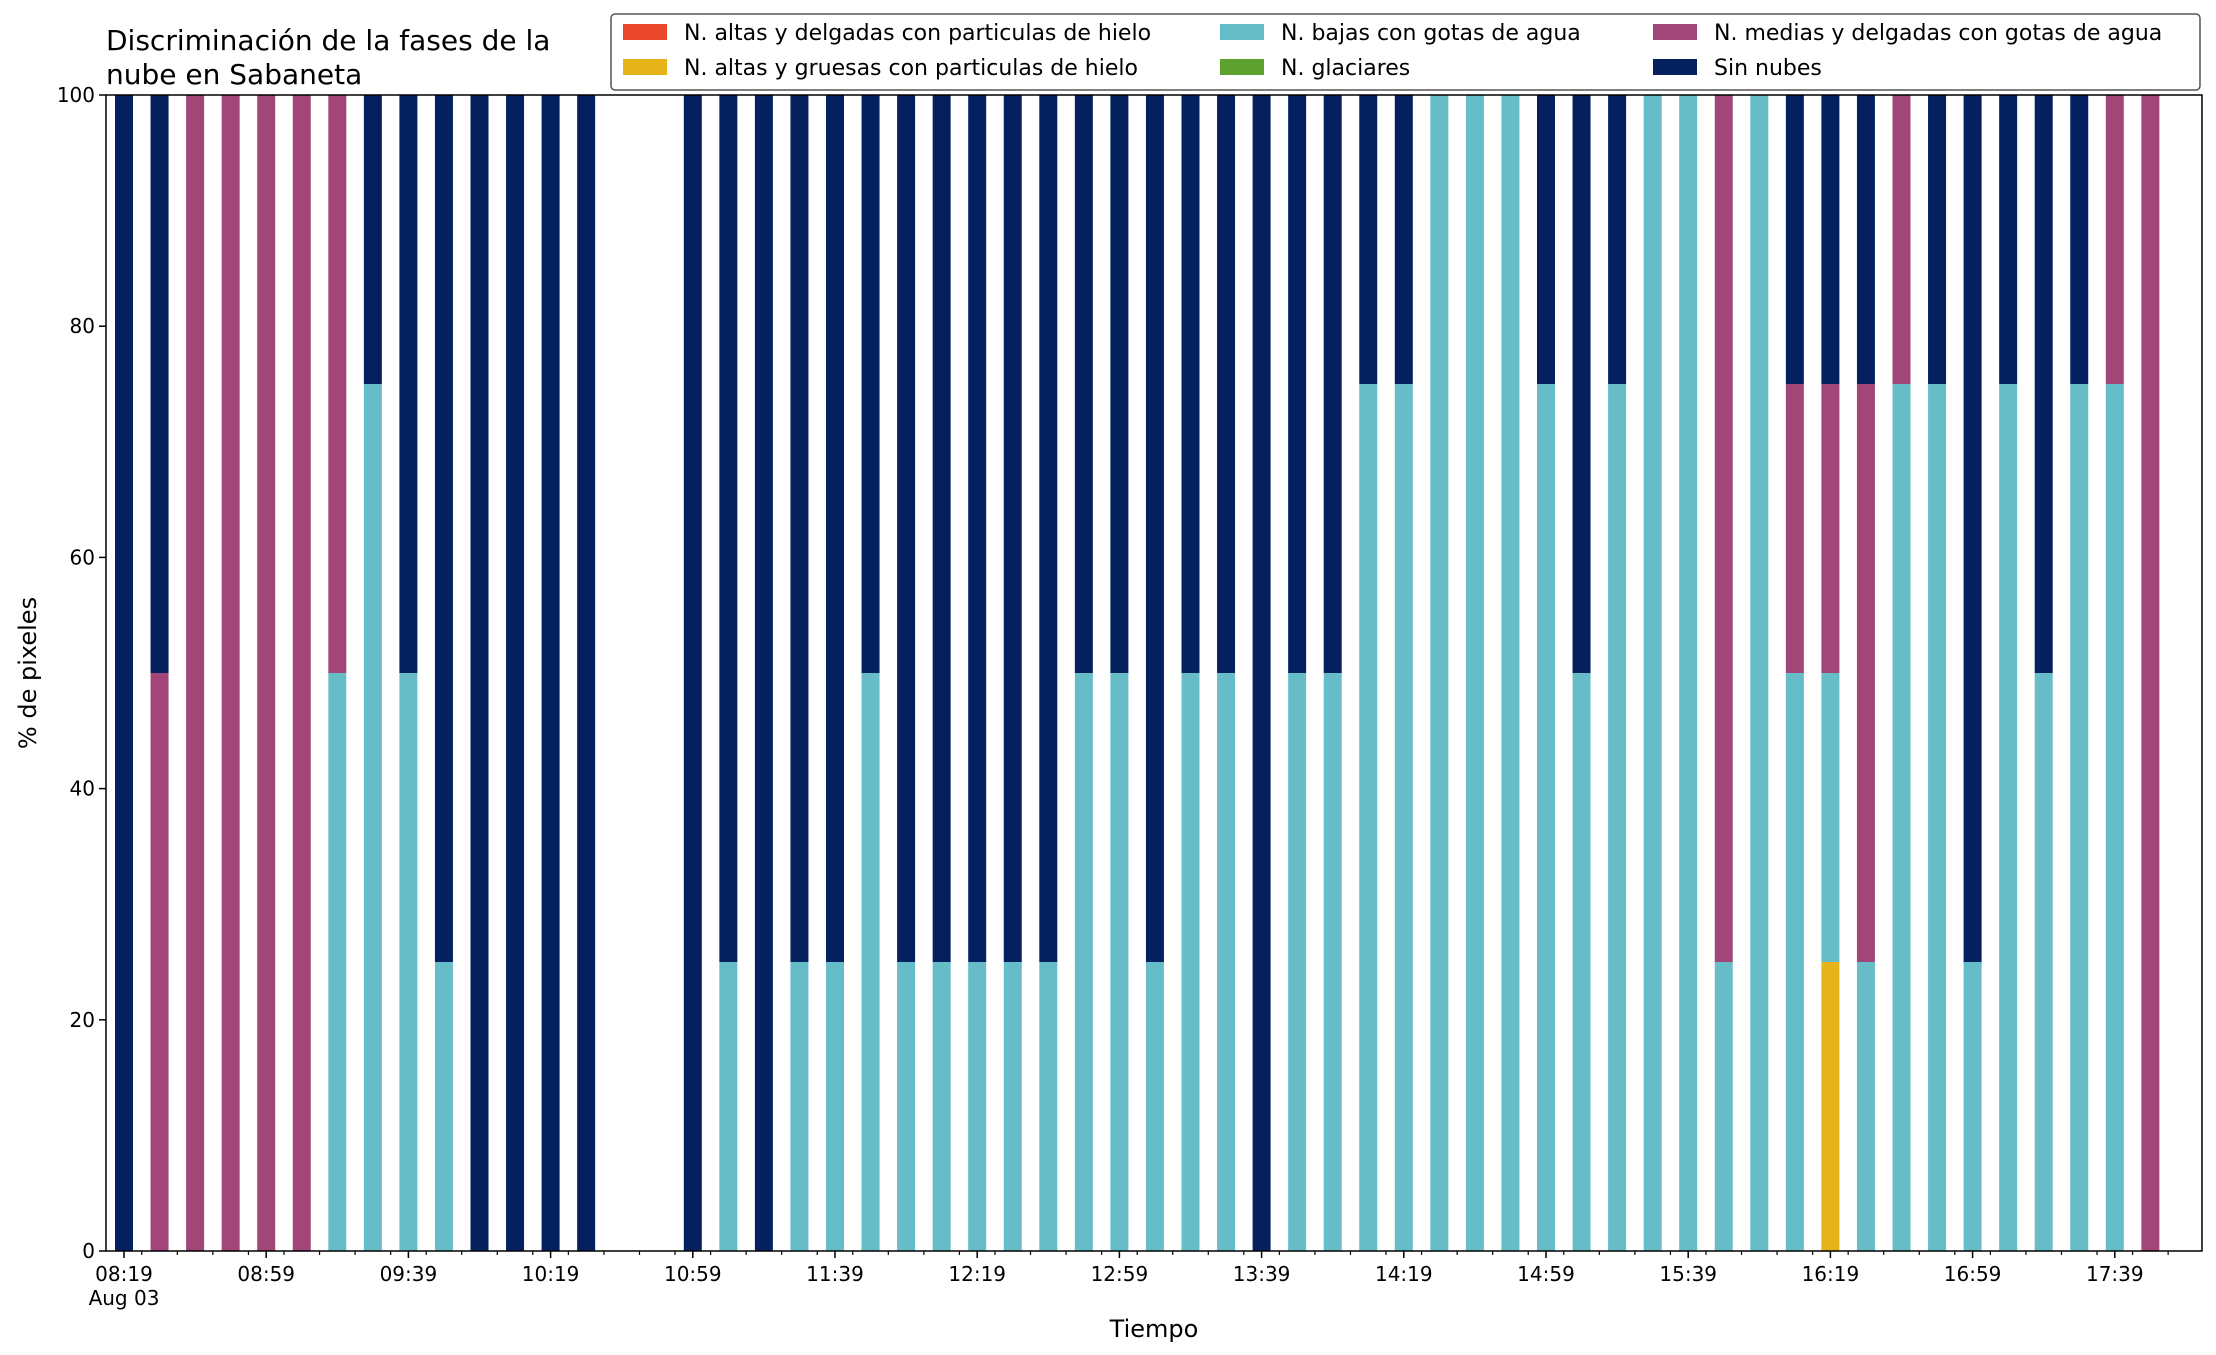  Describe the element at coordinates (1831, 1274) in the screenshot. I see `x-tick-label: 16:19` at that location.